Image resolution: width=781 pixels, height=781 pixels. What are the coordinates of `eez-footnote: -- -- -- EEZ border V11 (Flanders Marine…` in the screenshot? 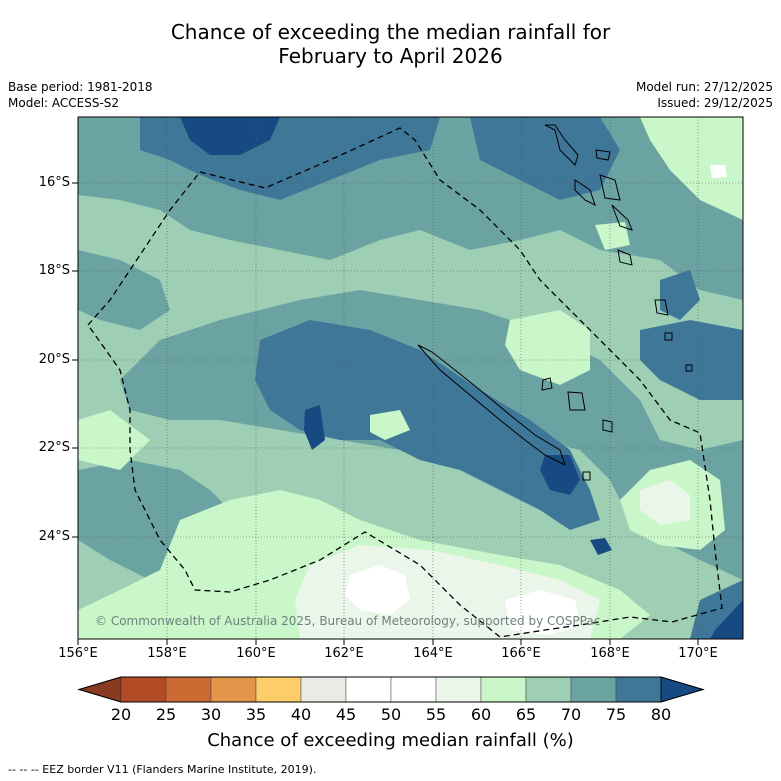 It's located at (162, 769).